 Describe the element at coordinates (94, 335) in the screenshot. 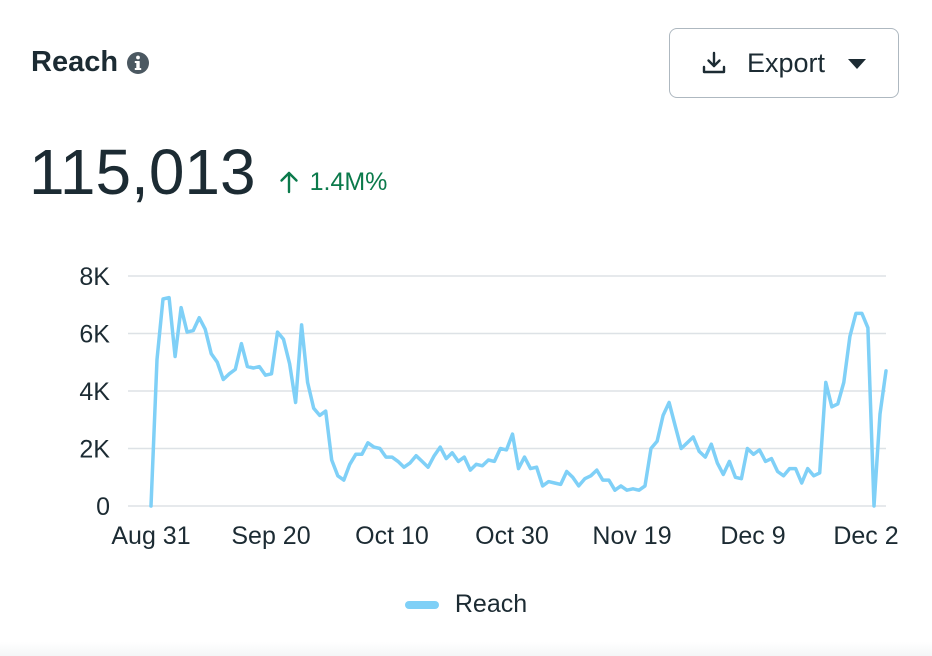

I see `y-tick-label: 6K` at that location.